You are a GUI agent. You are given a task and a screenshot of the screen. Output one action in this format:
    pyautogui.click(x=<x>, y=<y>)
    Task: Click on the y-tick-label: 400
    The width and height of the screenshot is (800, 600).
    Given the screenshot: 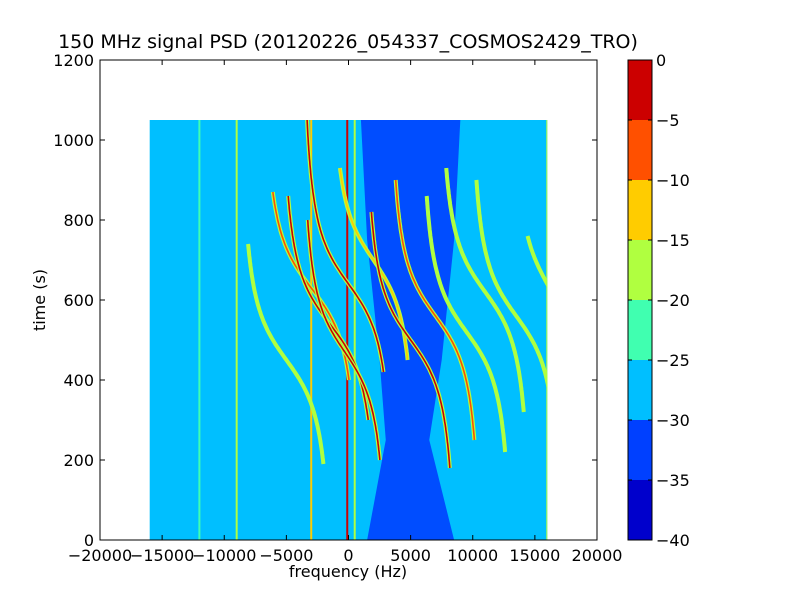 What is the action you would take?
    pyautogui.click(x=78, y=380)
    